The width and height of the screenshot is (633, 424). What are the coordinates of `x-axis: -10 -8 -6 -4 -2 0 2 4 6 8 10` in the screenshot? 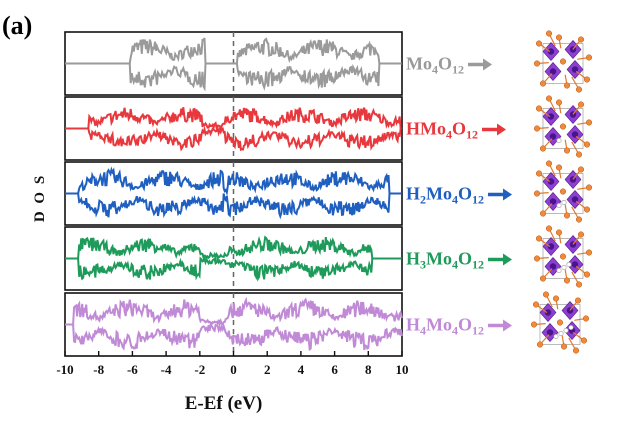 It's located at (232, 364).